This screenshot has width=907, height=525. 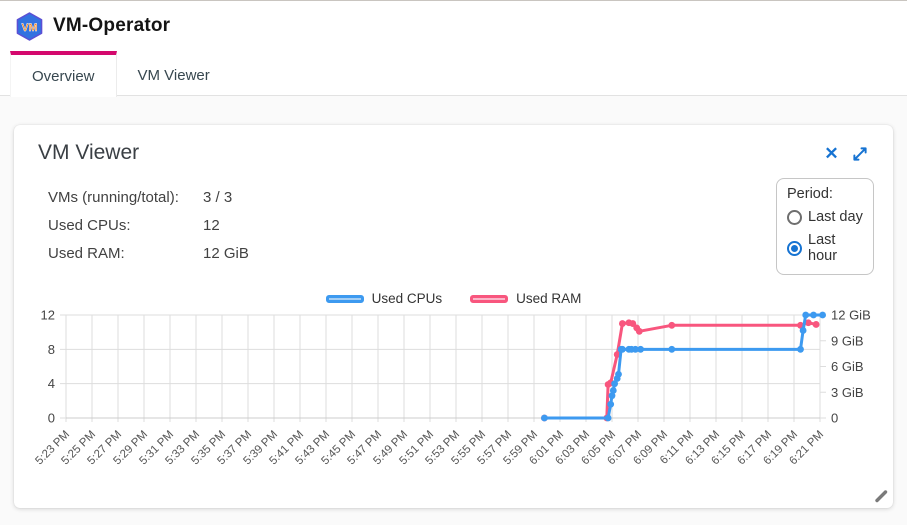 What do you see at coordinates (113, 197) in the screenshot?
I see `stat-label: VMs (running/total):` at bounding box center [113, 197].